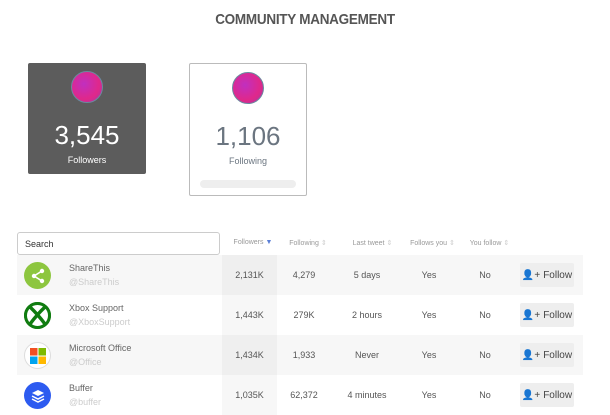  I want to click on column-header-follows-you: Follows you ⇕, so click(432, 243).